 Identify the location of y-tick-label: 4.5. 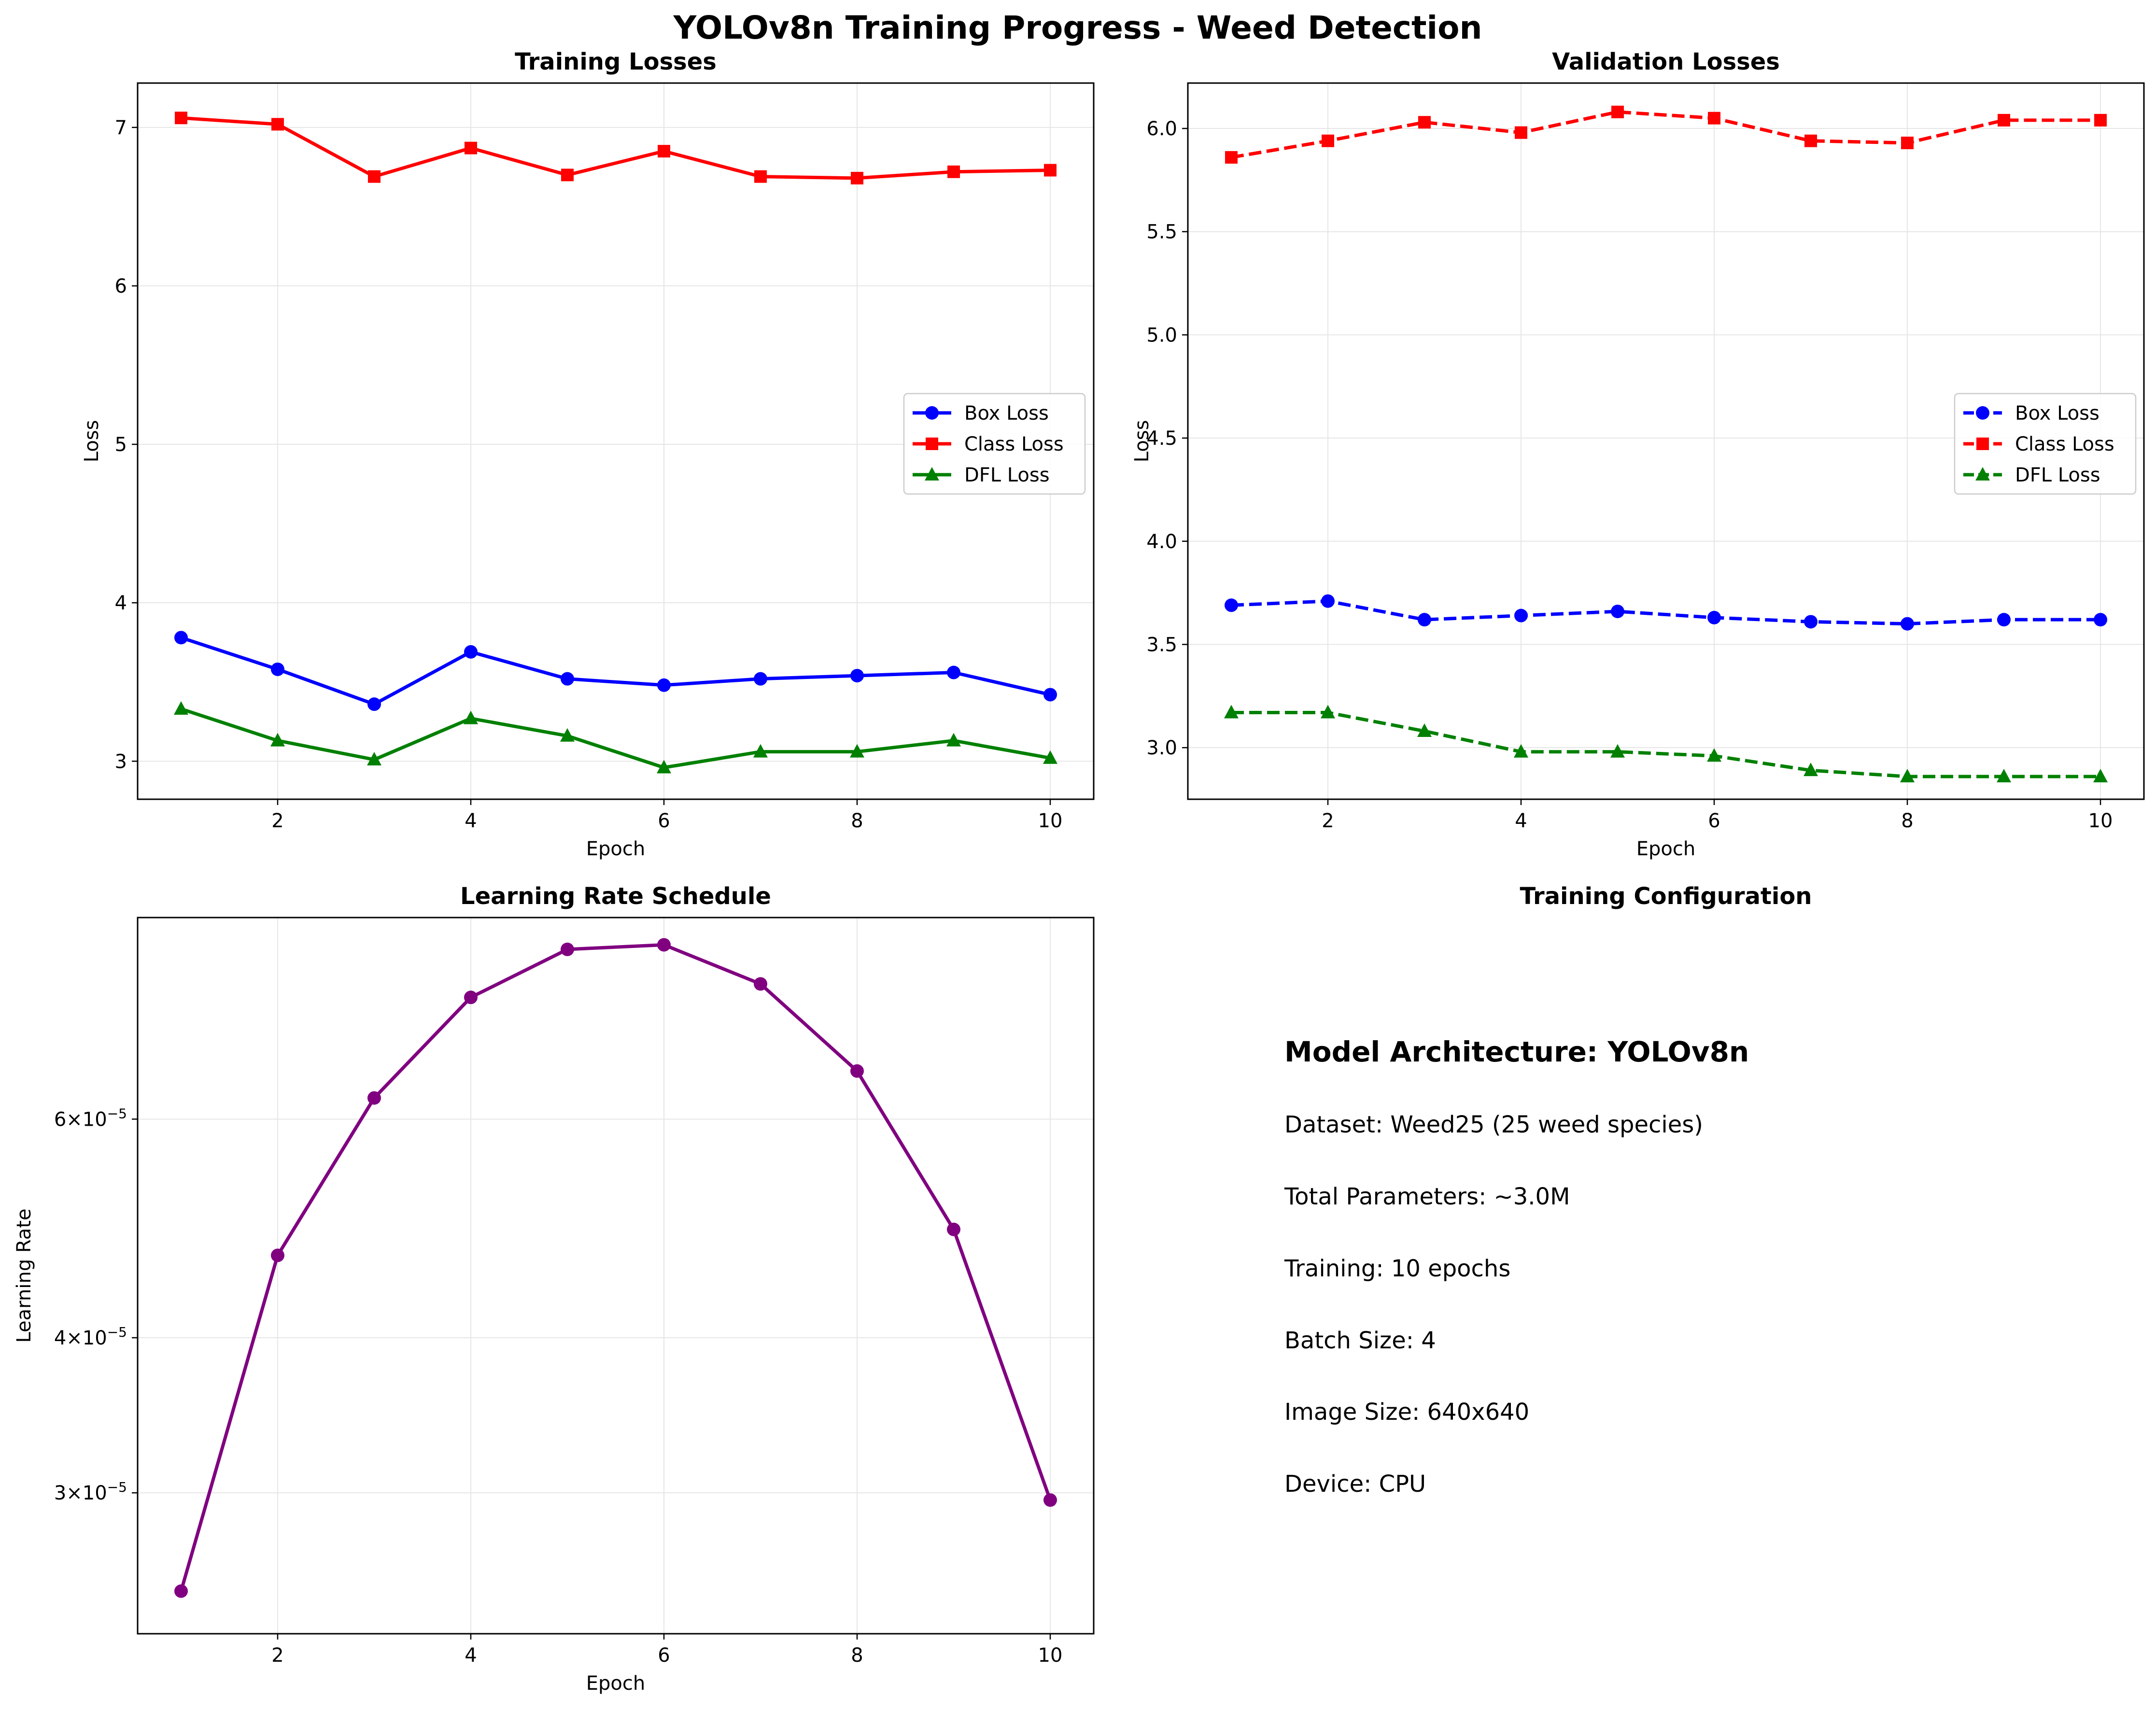
(1161, 438).